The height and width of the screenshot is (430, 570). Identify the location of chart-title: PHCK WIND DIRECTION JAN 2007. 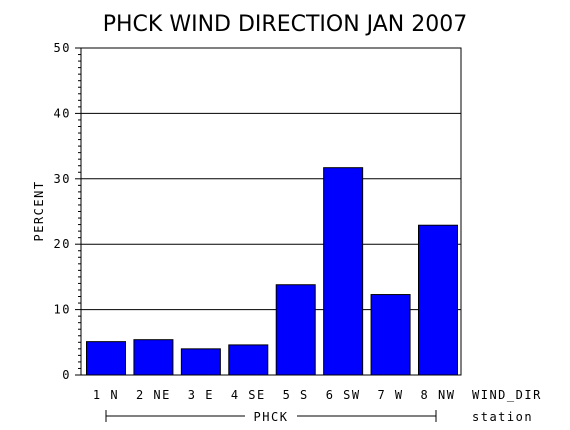
(285, 24).